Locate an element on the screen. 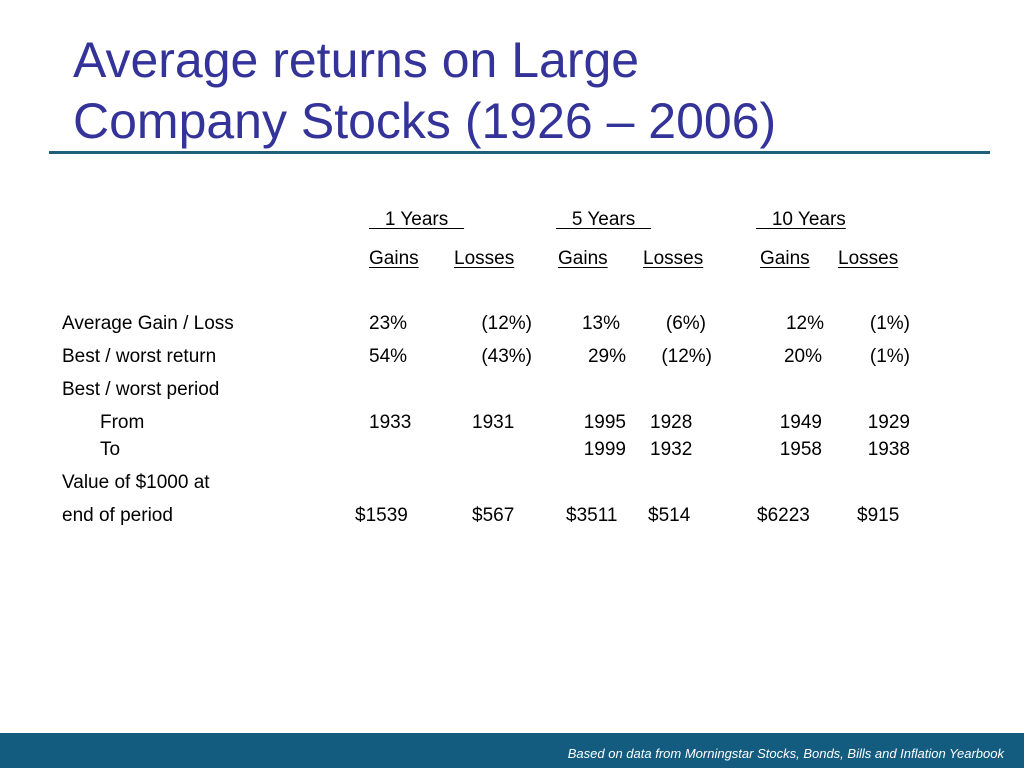 The height and width of the screenshot is (768, 1024). subheader-gains-5y: Gains is located at coordinates (583, 258).